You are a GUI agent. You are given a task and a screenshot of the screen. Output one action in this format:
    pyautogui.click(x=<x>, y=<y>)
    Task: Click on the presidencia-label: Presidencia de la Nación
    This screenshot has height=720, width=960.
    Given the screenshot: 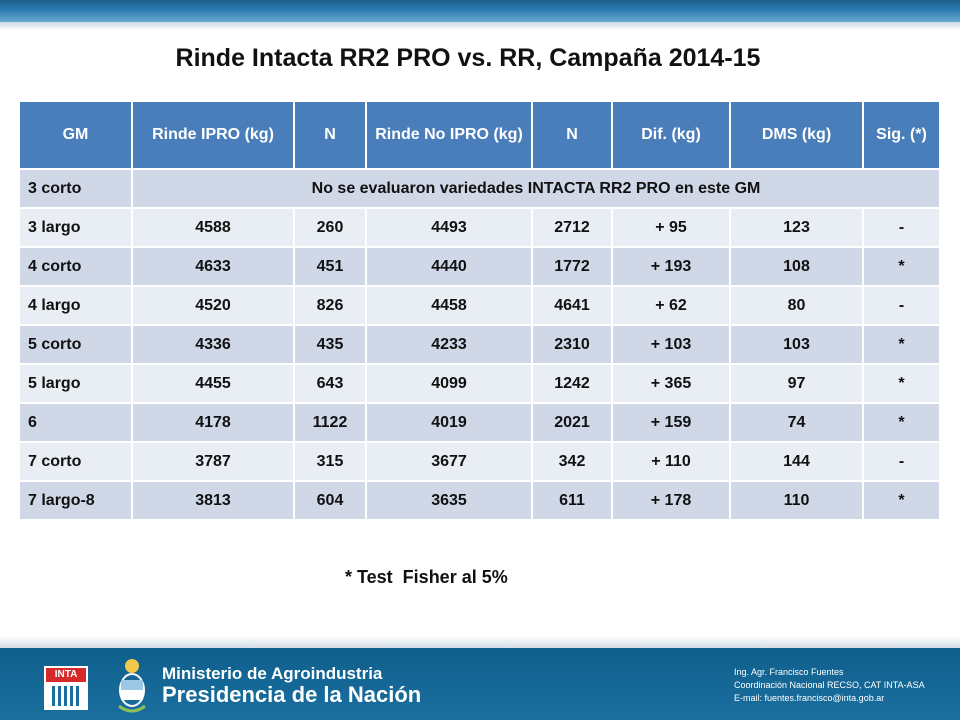 What is the action you would take?
    pyautogui.click(x=292, y=694)
    